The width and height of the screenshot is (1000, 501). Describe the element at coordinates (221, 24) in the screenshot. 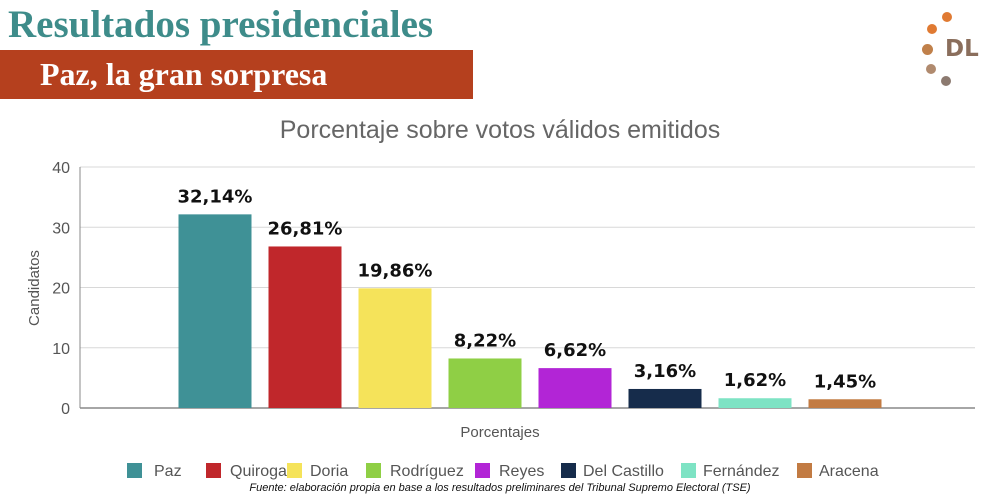

I see `page-title: Resultados presidenciales` at that location.